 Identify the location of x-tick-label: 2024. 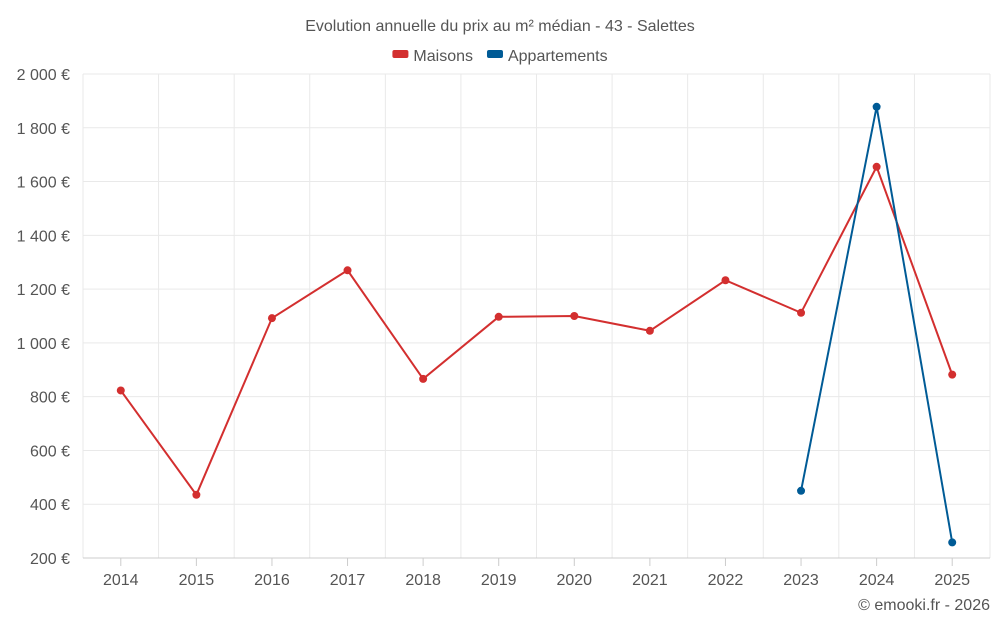
(877, 580).